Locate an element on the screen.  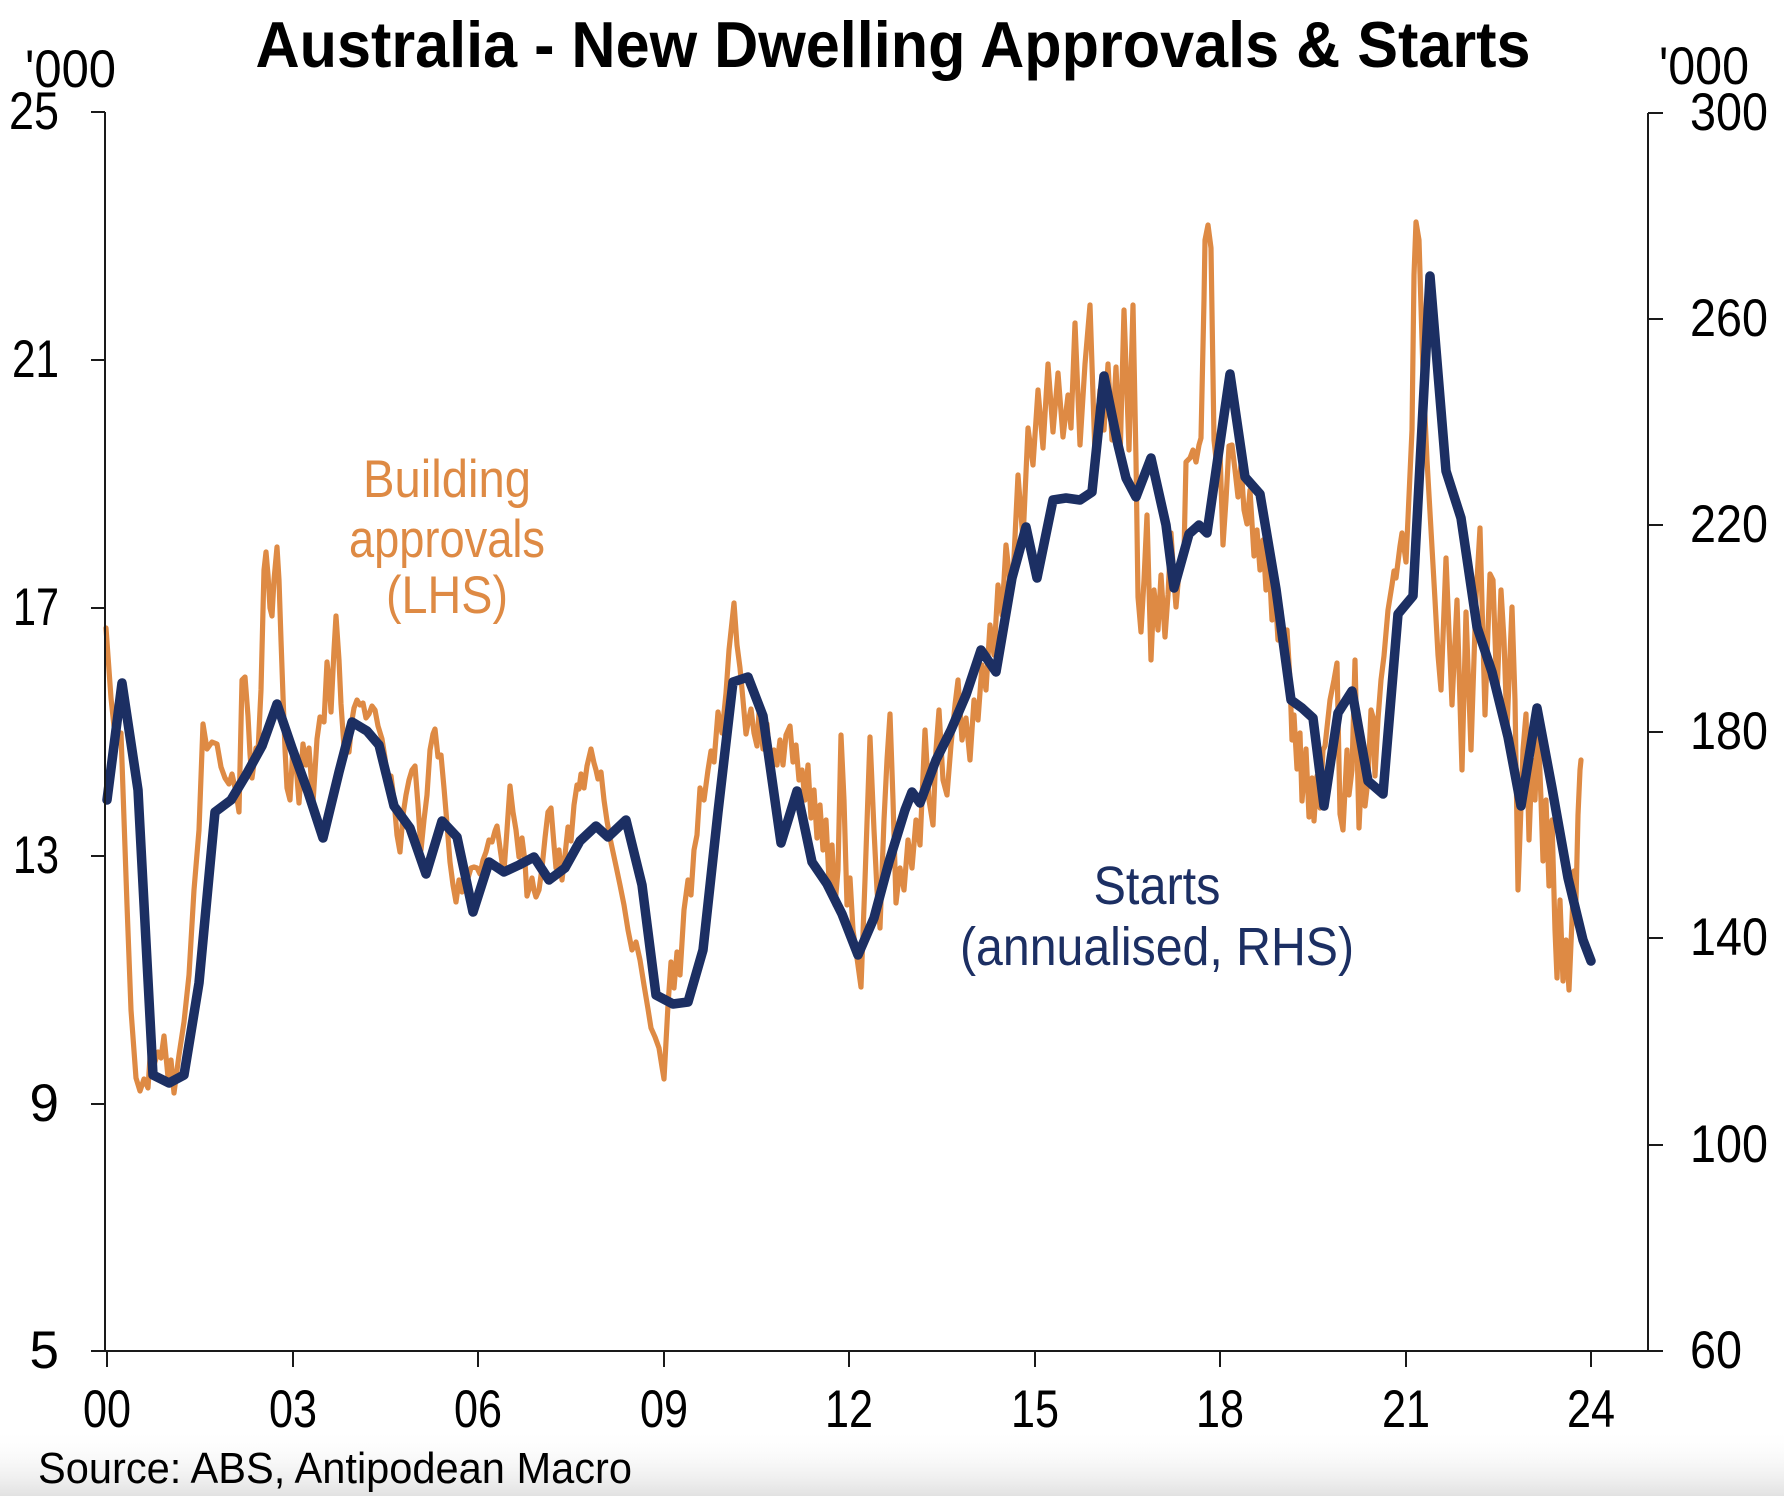
svg-text: 00 is located at coordinates (107, 1409).